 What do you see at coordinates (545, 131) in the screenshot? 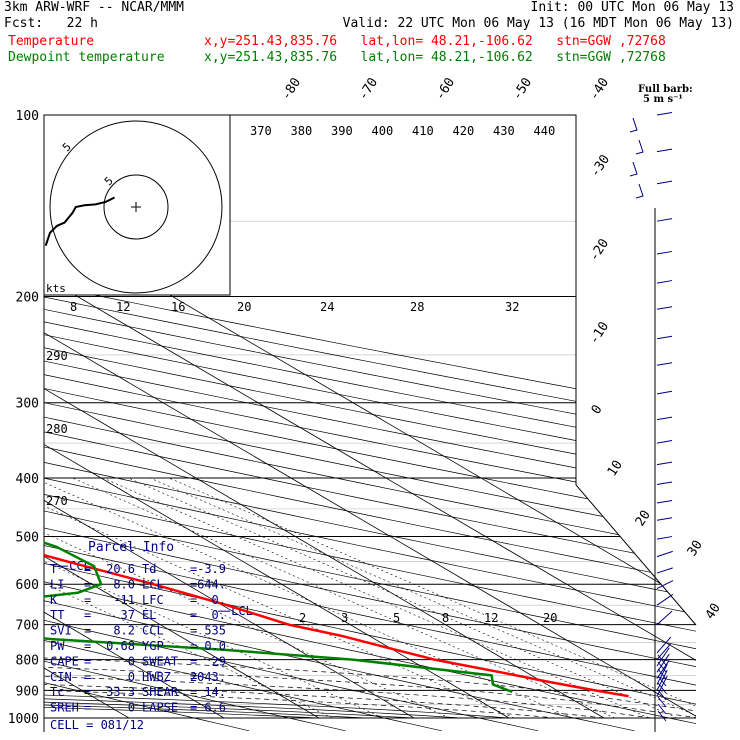
I see `theta-label: 440` at bounding box center [545, 131].